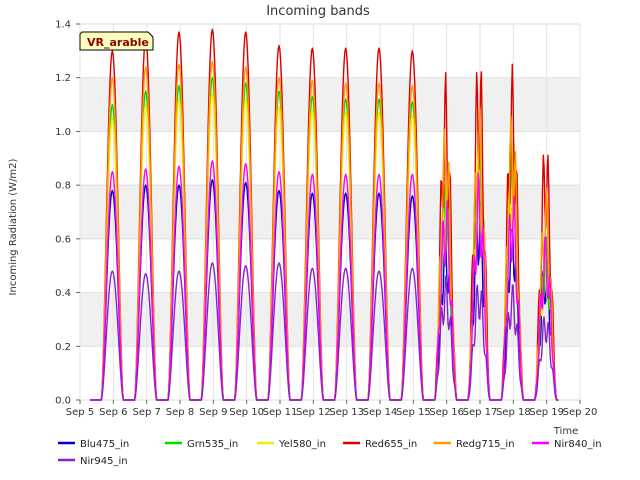  I want to click on legend-label: Red655_in, so click(391, 444).